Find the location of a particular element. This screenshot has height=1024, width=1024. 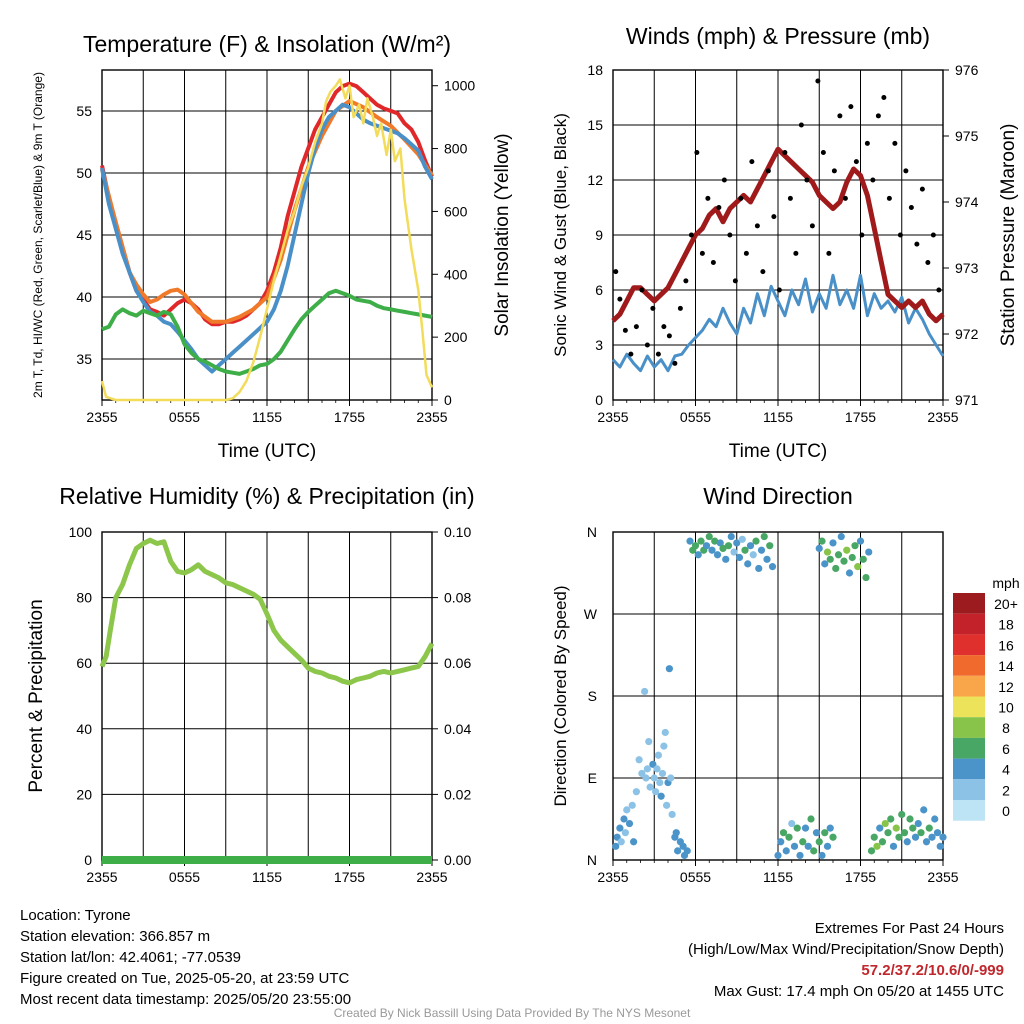

y-right-tick-label: 800 is located at coordinates (456, 149).